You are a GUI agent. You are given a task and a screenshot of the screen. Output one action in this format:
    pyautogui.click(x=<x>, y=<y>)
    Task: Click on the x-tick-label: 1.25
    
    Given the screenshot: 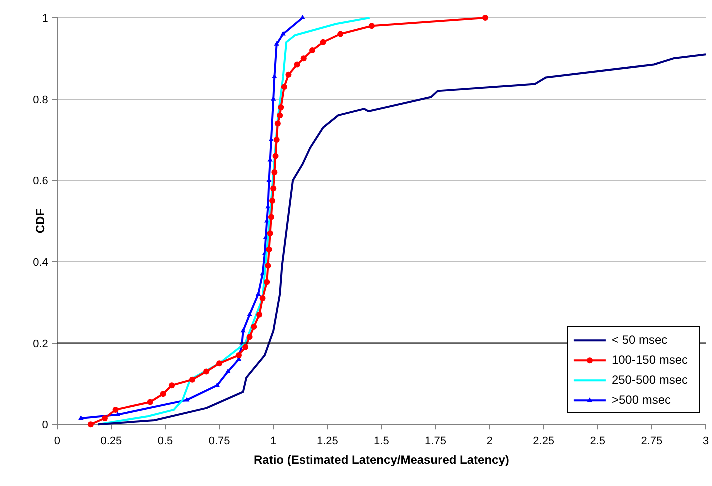 What is the action you would take?
    pyautogui.click(x=327, y=442)
    